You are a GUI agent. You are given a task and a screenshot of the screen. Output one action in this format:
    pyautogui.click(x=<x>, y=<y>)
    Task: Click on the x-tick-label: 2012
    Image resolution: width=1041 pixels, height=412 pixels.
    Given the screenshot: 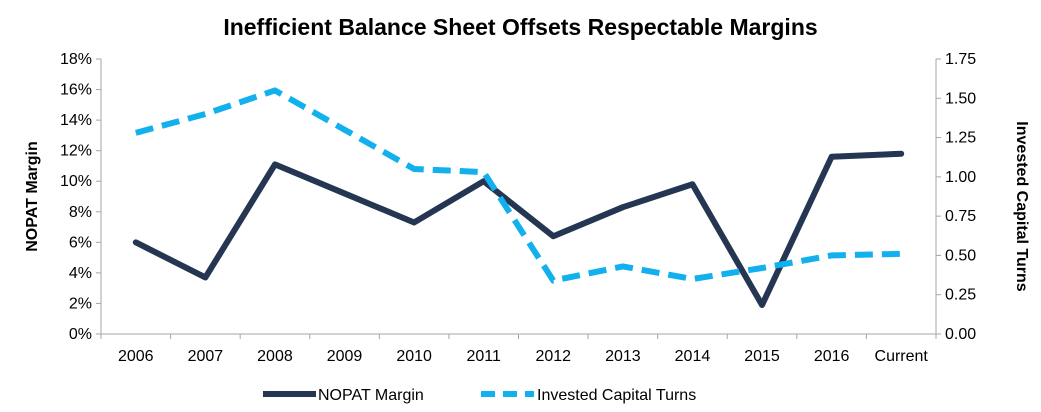 What is the action you would take?
    pyautogui.click(x=553, y=356)
    